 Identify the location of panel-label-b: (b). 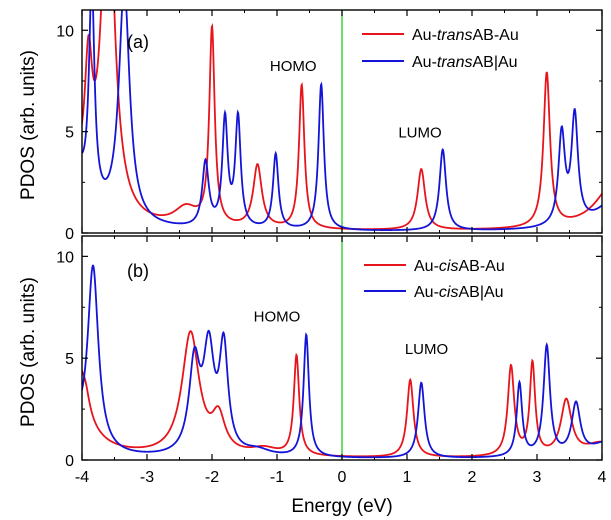
(138, 271).